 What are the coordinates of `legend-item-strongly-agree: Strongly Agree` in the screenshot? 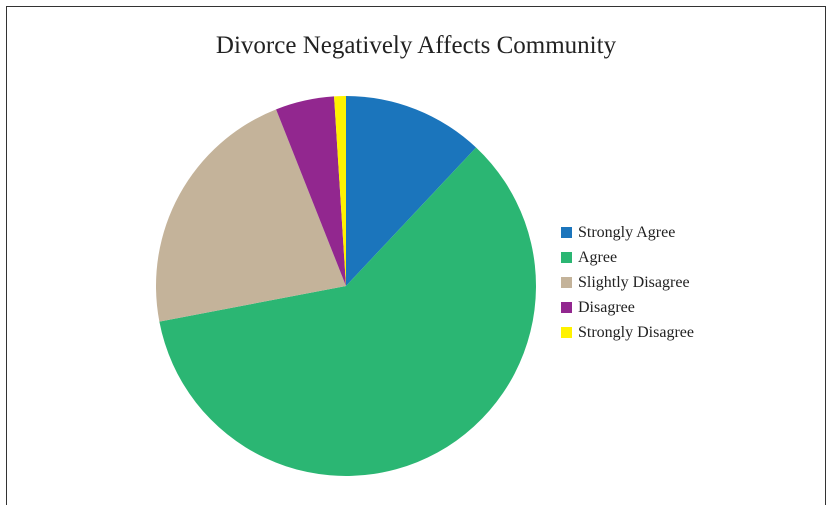 It's located at (627, 232).